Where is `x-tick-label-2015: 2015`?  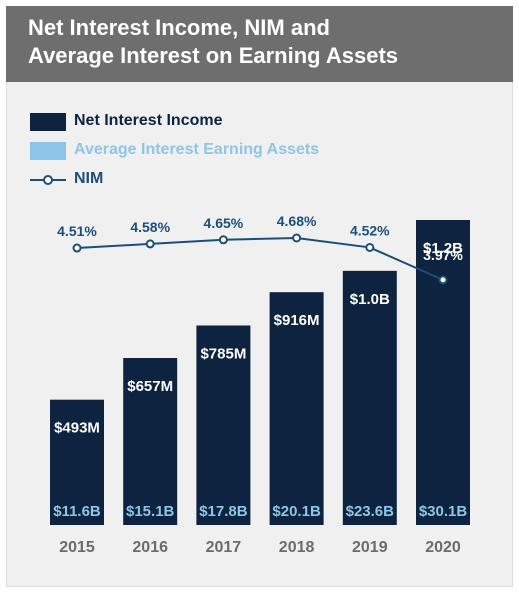
x-tick-label-2015: 2015 is located at coordinates (77, 547).